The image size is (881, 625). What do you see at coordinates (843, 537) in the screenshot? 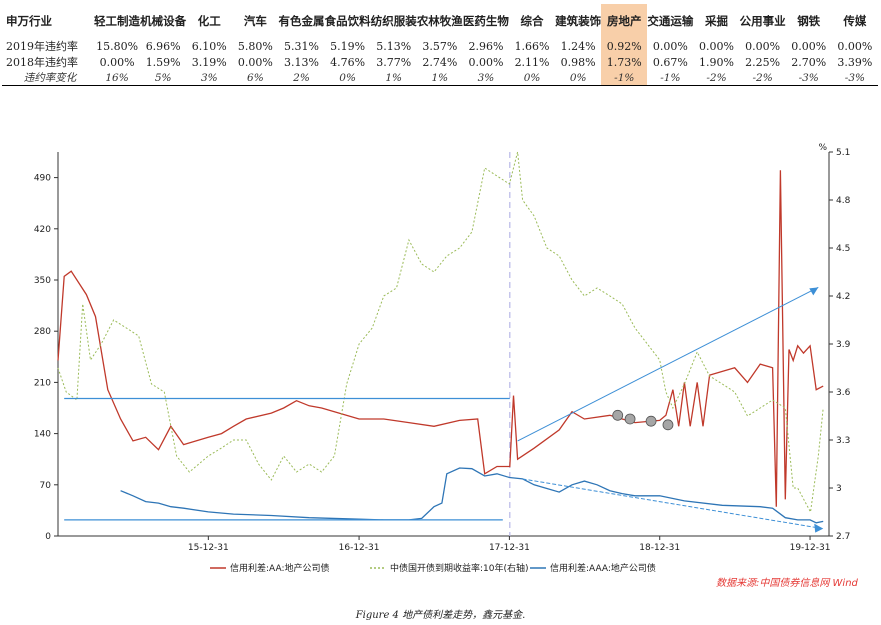
I see `y-right-tick-label: 2.7` at bounding box center [843, 537].